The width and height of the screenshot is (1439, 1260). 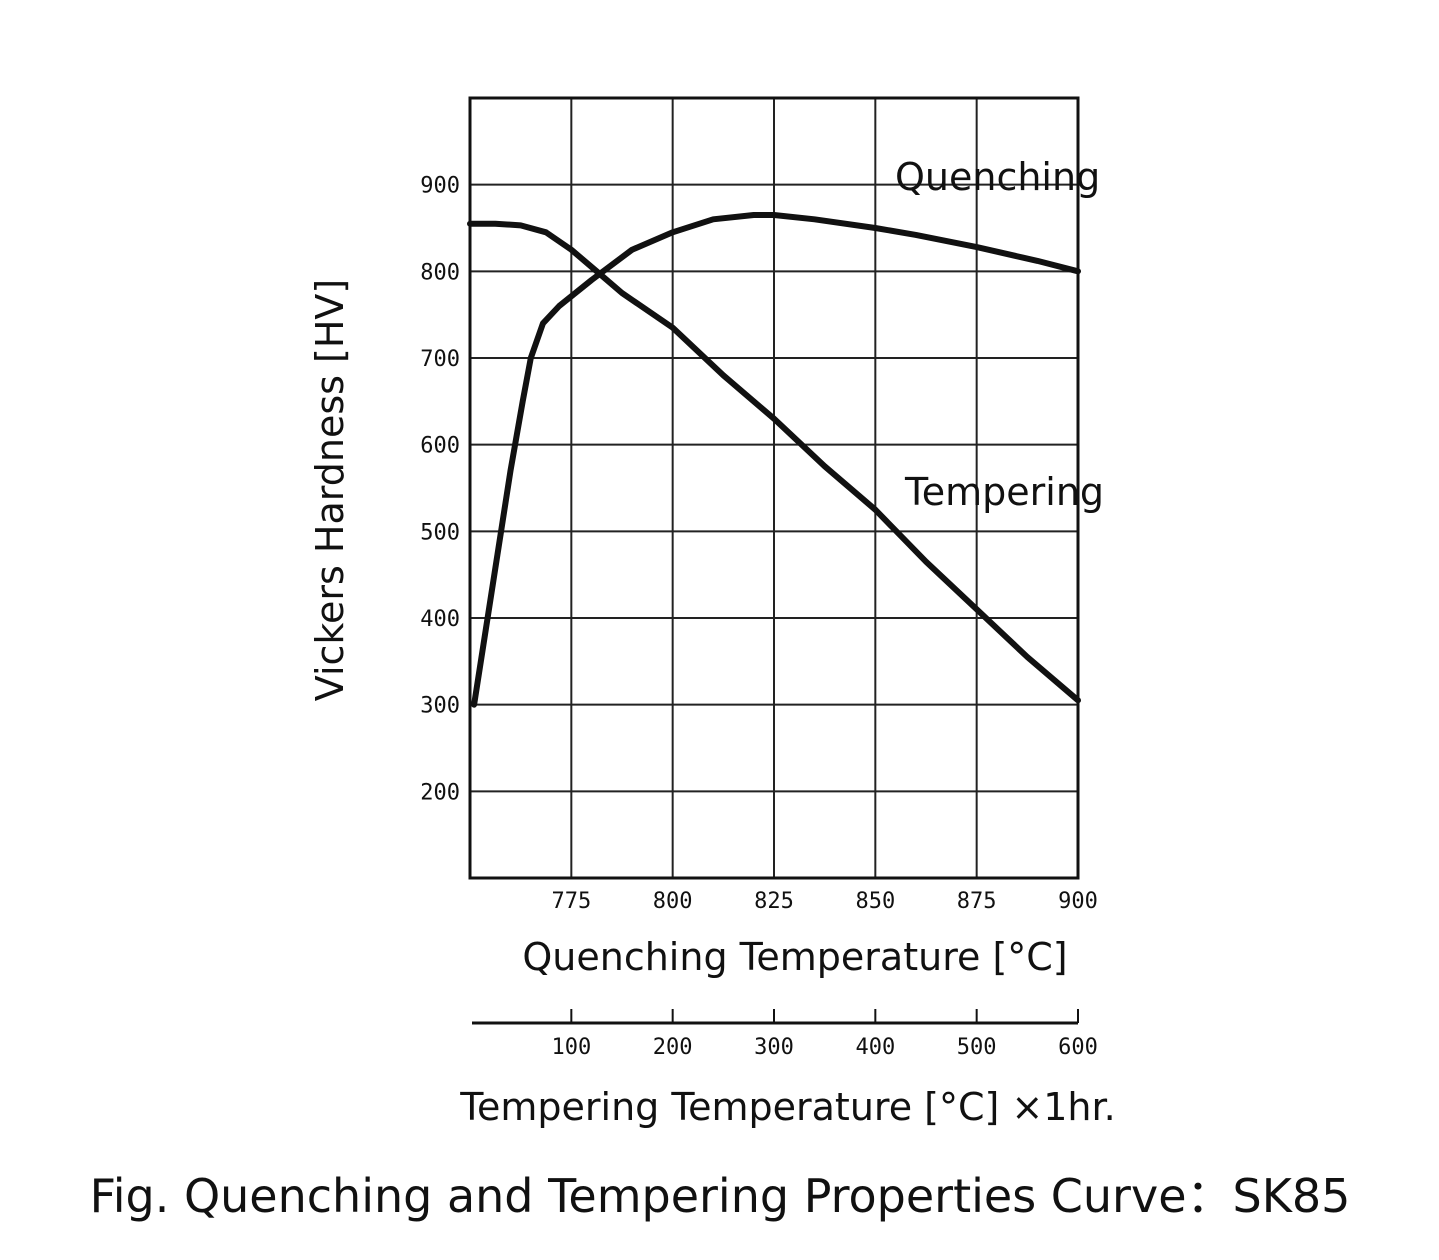 What do you see at coordinates (875, 901) in the screenshot?
I see `quenching-tick-label: 850` at bounding box center [875, 901].